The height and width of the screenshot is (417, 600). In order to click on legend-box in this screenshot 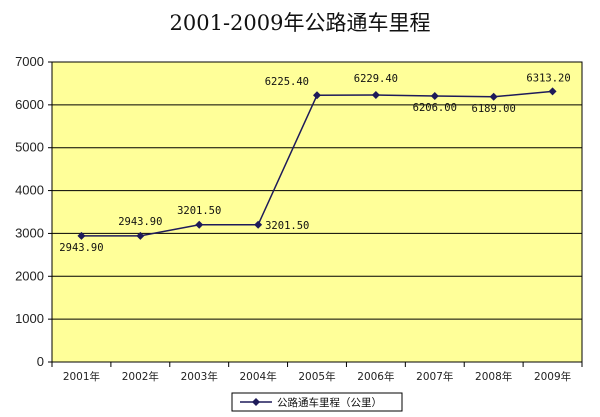, I will do `click(317, 402)`.